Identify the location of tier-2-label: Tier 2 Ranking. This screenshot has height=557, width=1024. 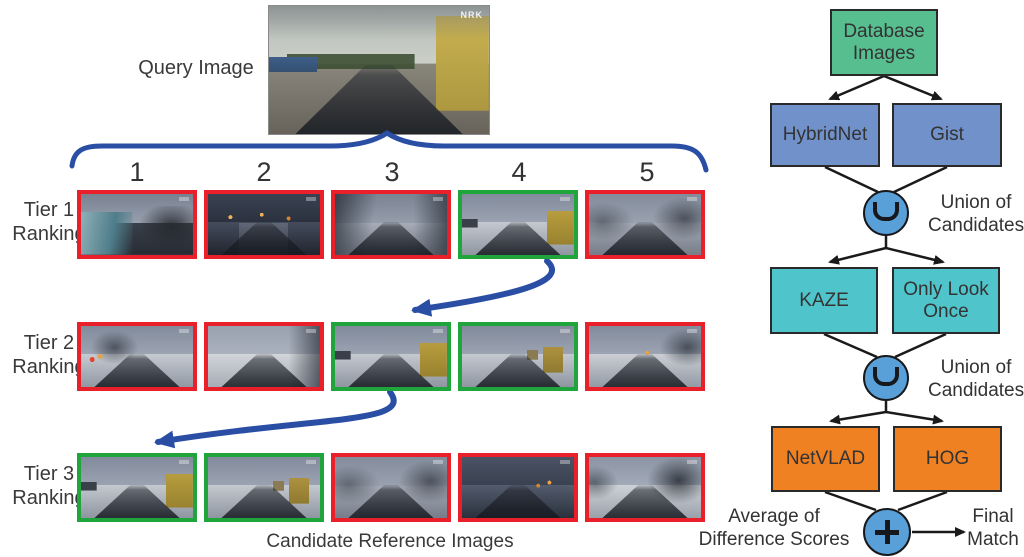
(49, 355).